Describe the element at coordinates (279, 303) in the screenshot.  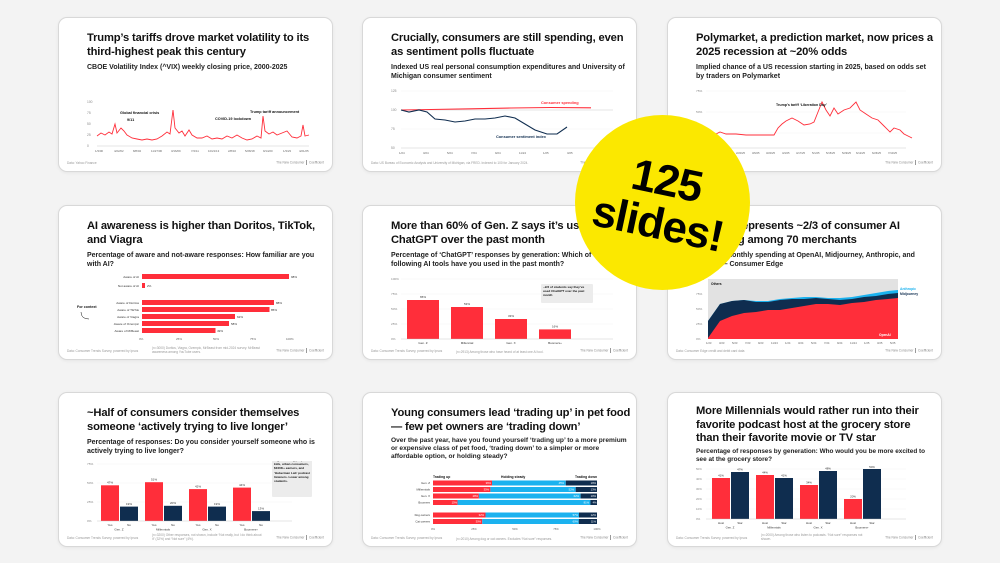
I see `svg-text: 88%` at that location.